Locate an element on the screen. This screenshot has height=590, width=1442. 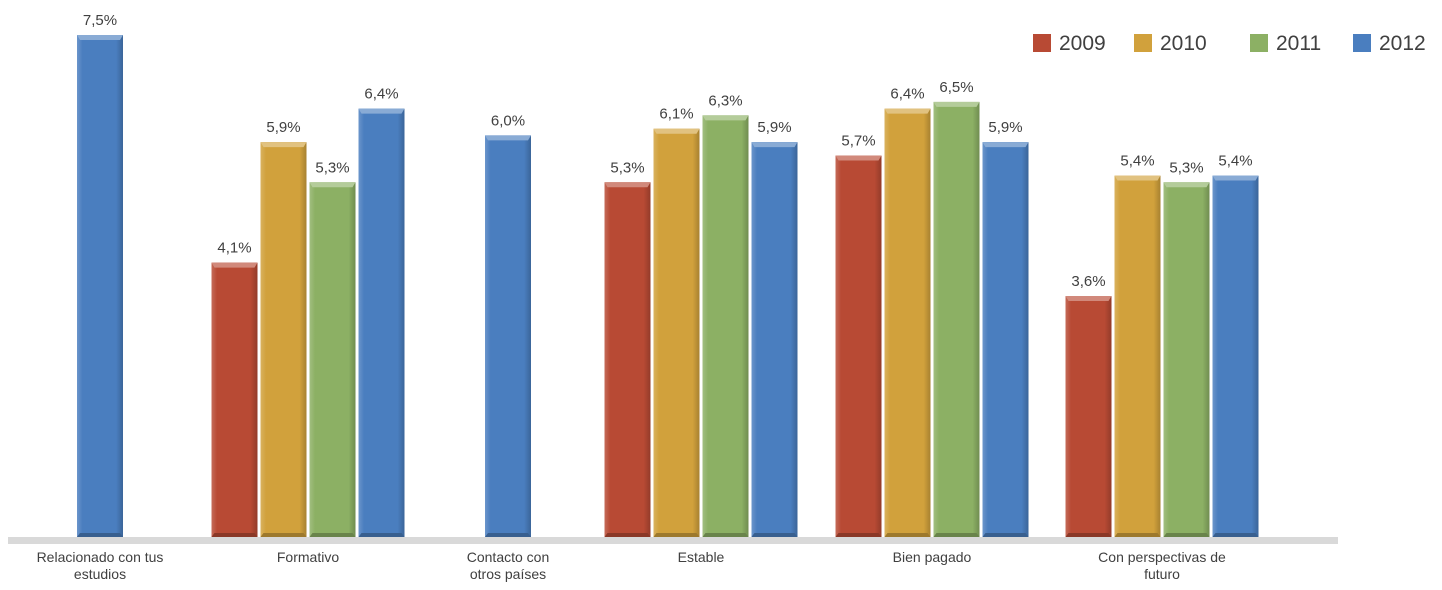
data-label-2012-1: 6,4% is located at coordinates (381, 94).